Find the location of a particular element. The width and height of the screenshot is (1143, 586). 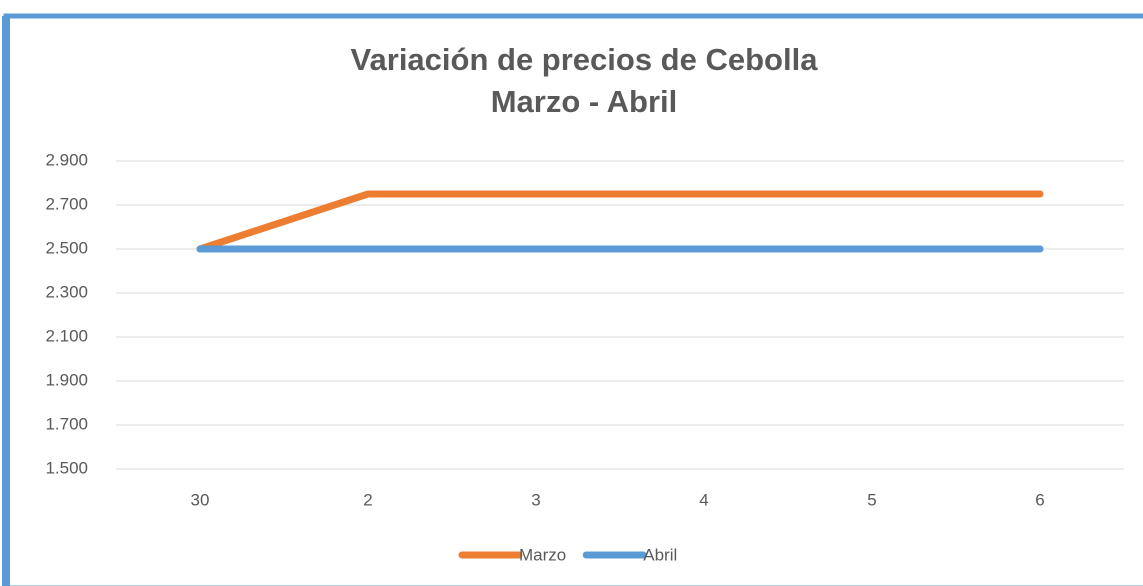

chart-title: Marzo - Abril is located at coordinates (584, 101).